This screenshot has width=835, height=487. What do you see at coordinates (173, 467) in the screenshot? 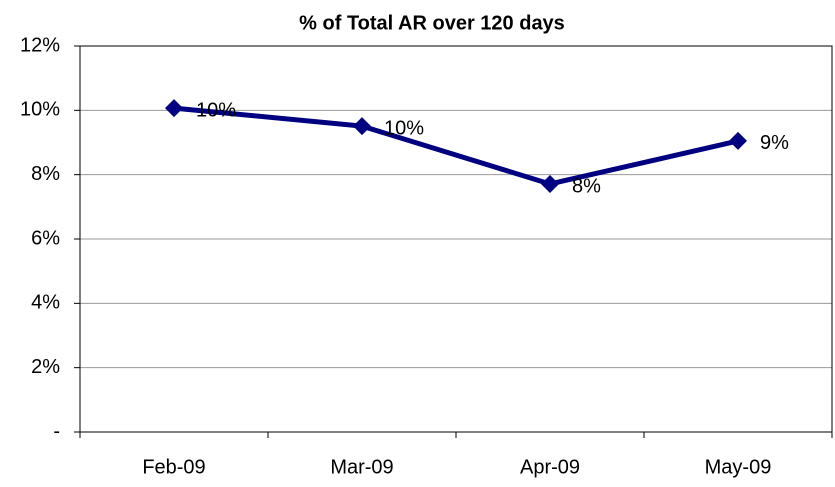
I see `x-tick-label: Feb-09` at bounding box center [173, 467].